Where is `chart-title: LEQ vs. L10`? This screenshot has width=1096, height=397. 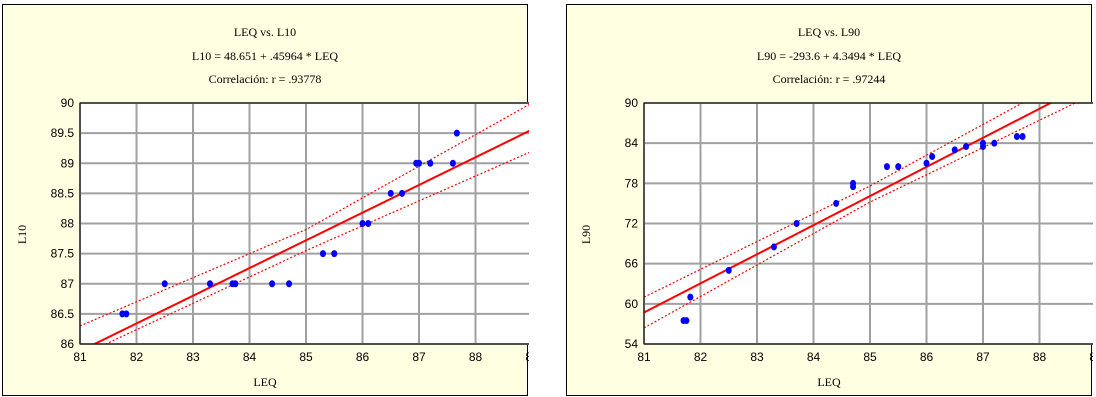
chart-title: LEQ vs. L10 is located at coordinates (265, 32).